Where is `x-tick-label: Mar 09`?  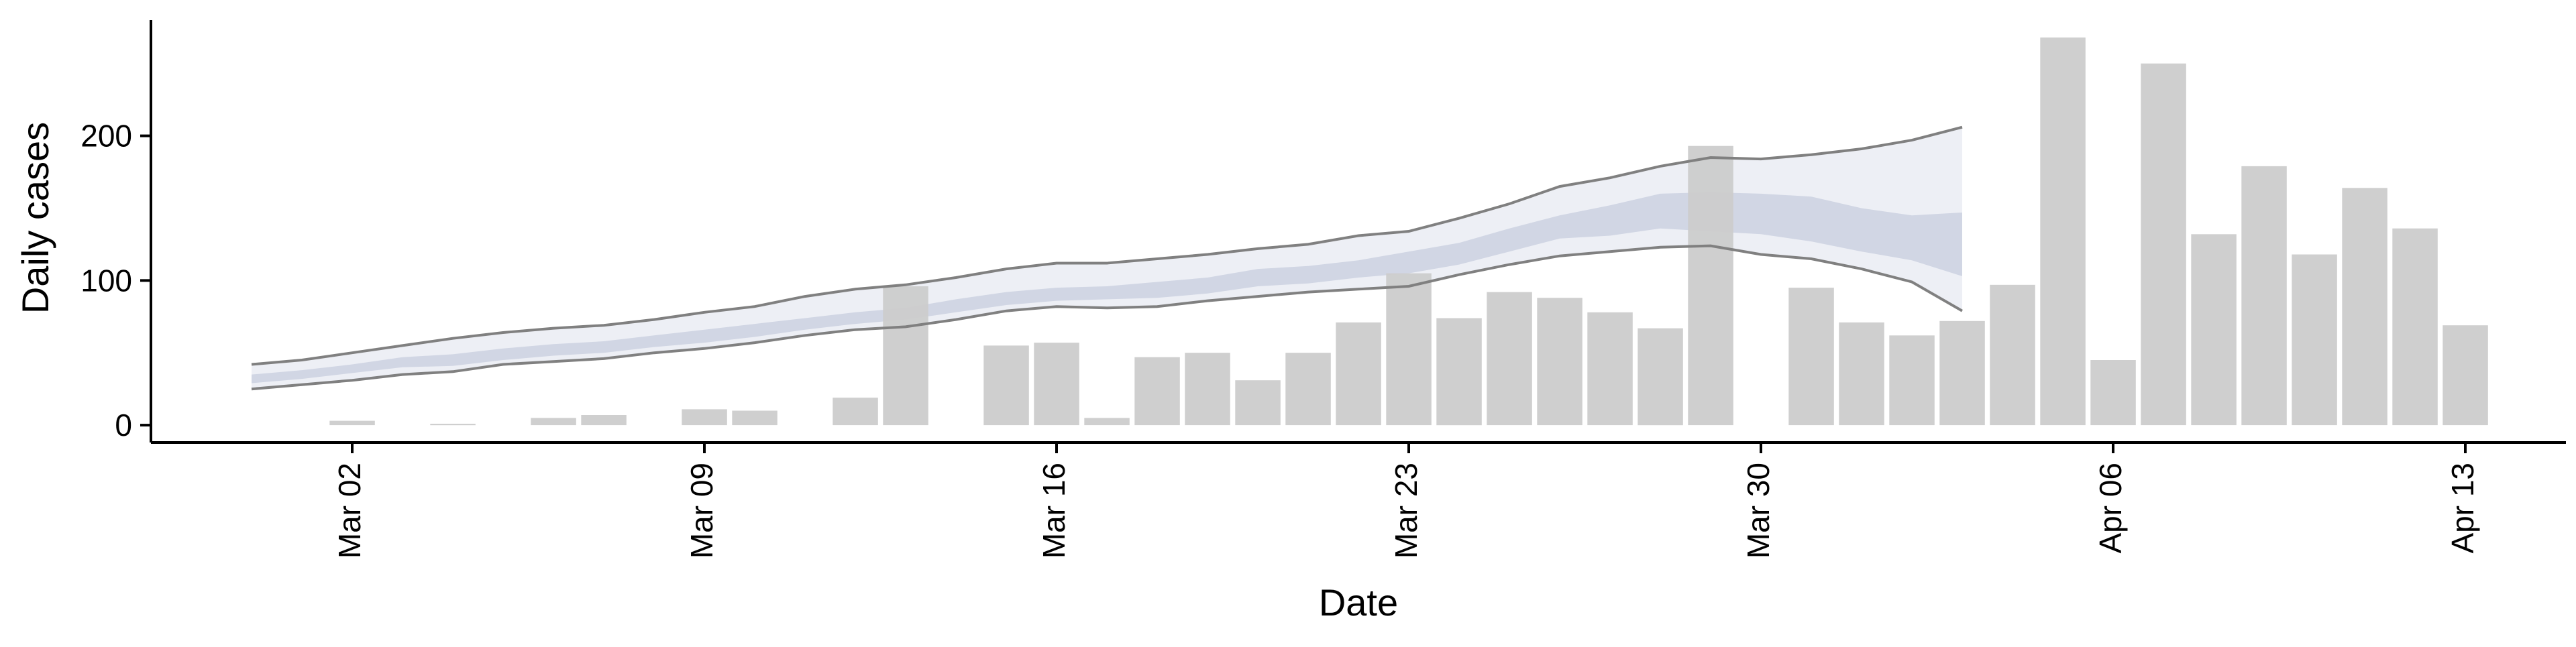
x-tick-label: Mar 09 is located at coordinates (701, 511).